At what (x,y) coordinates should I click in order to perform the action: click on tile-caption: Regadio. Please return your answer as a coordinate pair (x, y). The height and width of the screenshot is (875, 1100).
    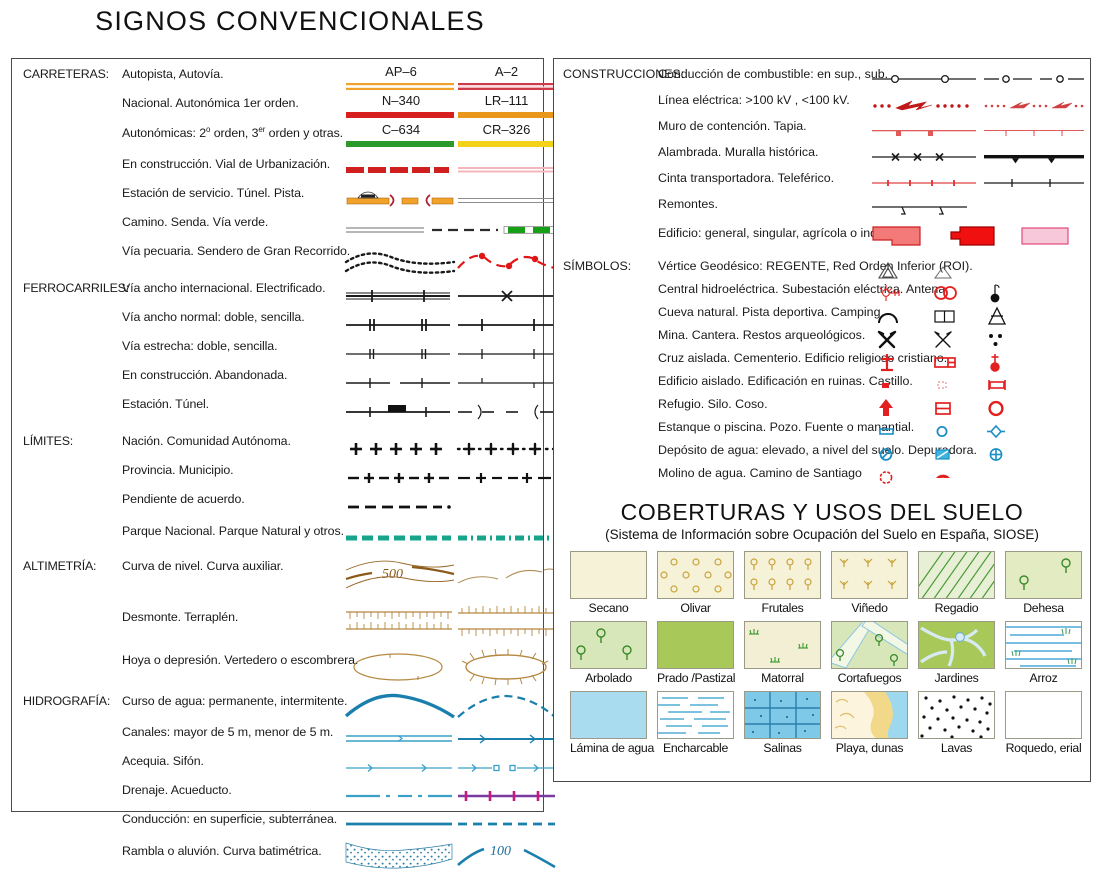
    Looking at the image, I should click on (956, 608).